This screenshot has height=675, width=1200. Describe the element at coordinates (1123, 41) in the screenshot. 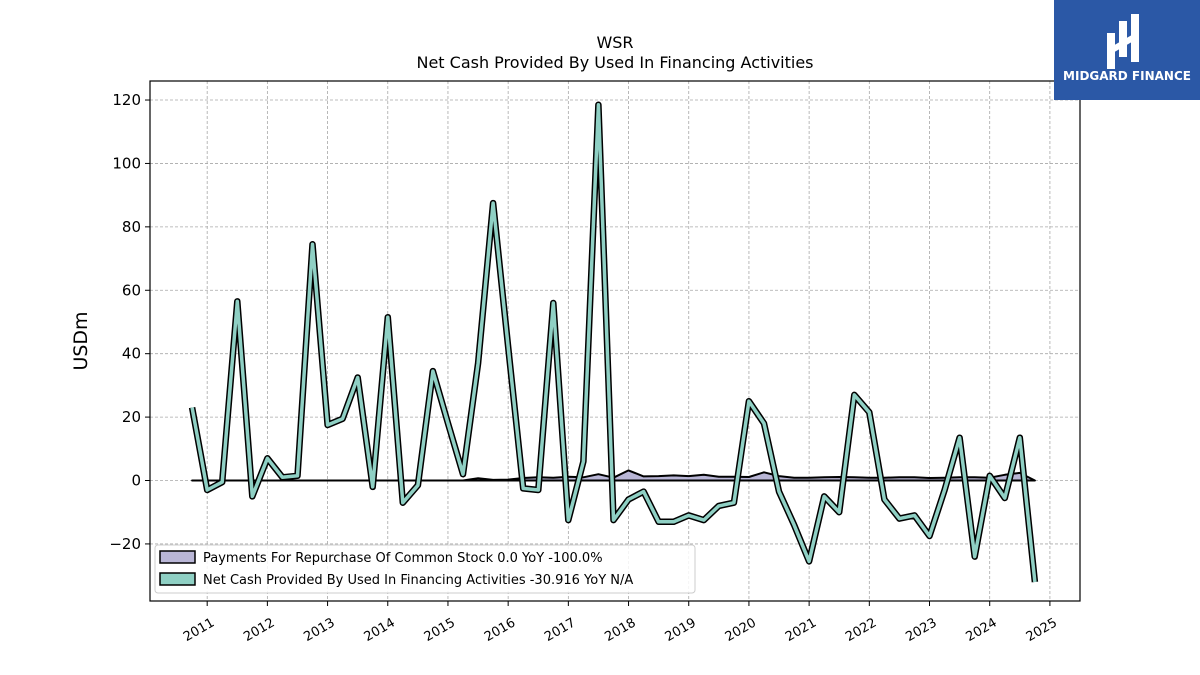

I see `logo-mark-icon` at that location.